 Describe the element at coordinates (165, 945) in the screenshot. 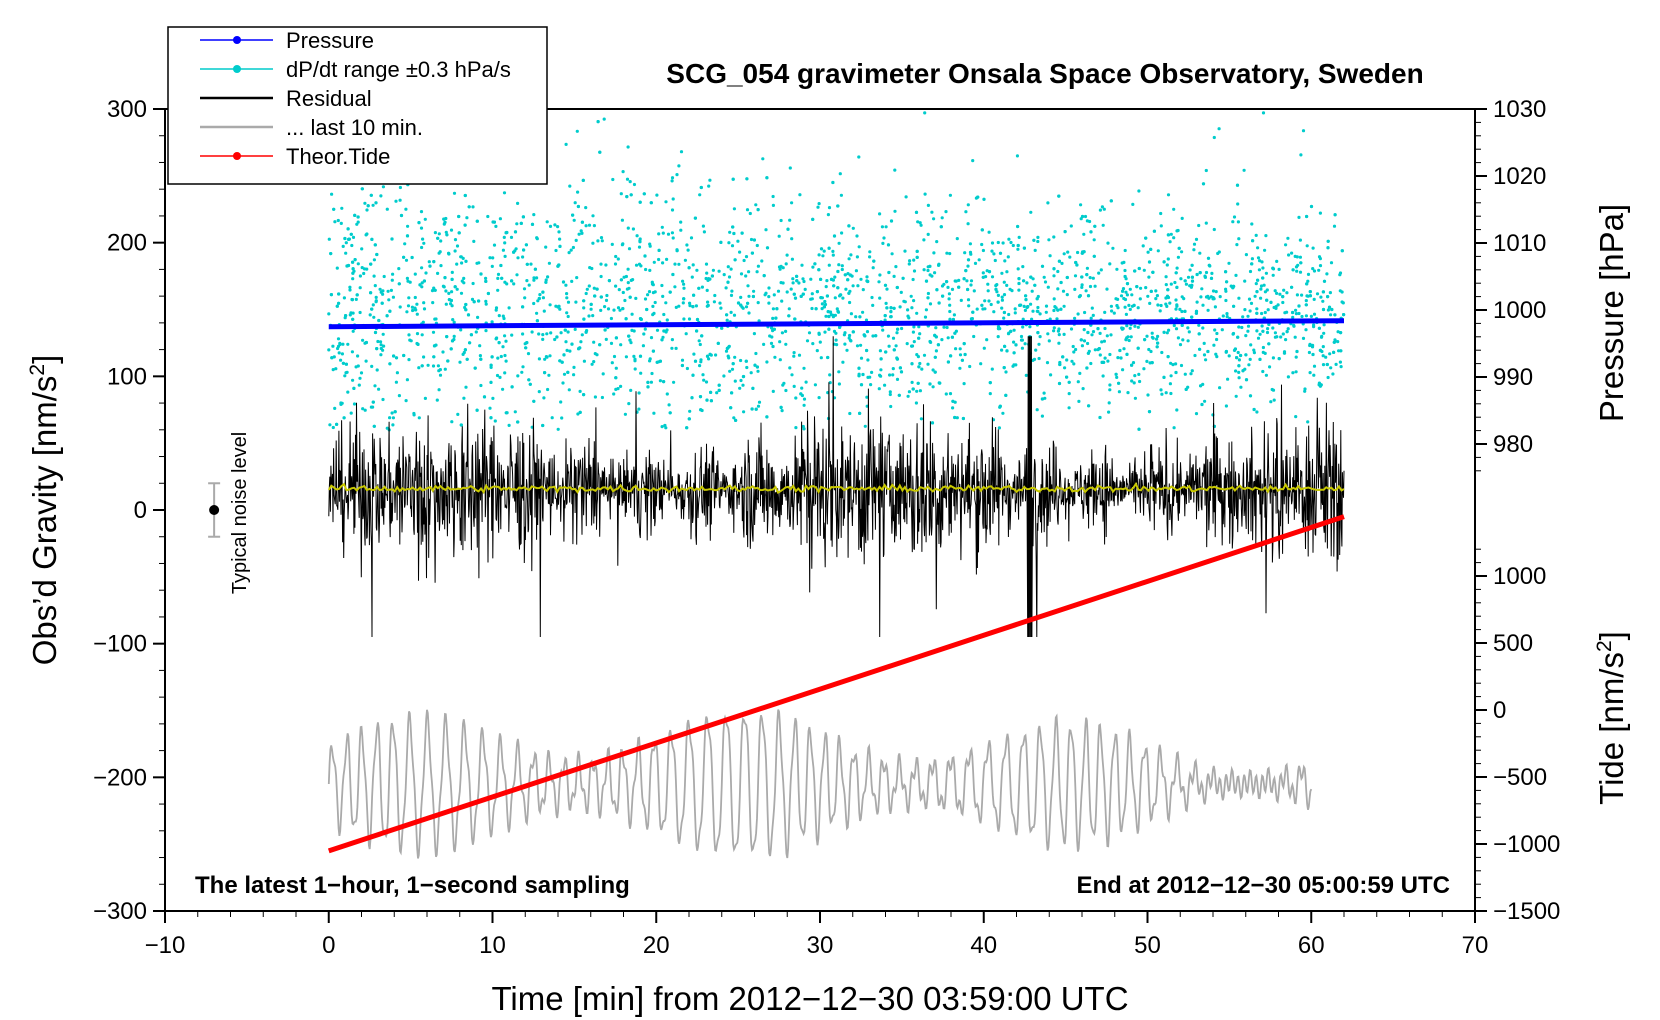

I see `x-tick-label: −10` at that location.